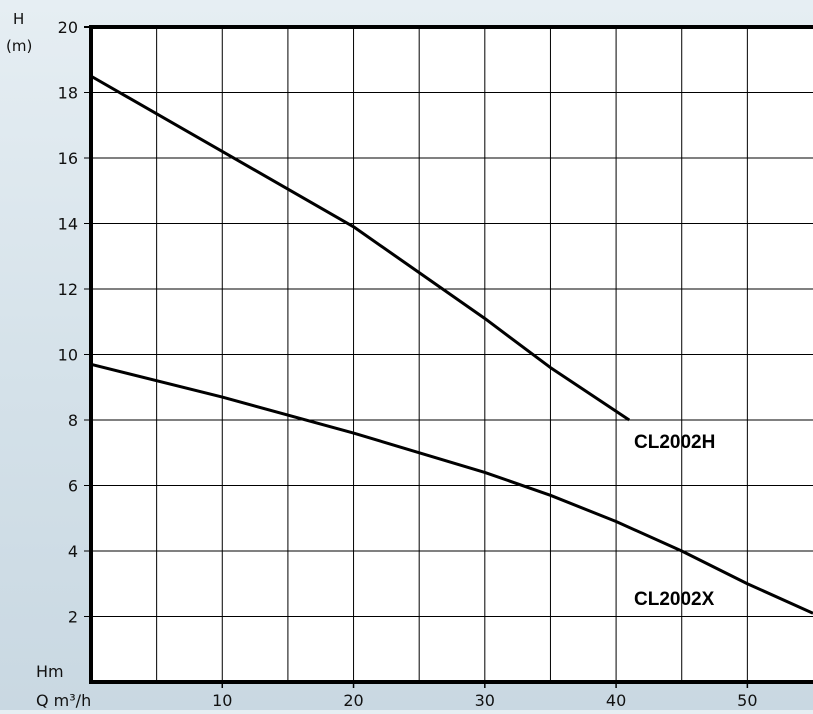 Image resolution: width=813 pixels, height=714 pixels. What do you see at coordinates (68, 322) in the screenshot?
I see `y-tick-labels: 2 4 6 8 10 12 14 16 18 20` at bounding box center [68, 322].